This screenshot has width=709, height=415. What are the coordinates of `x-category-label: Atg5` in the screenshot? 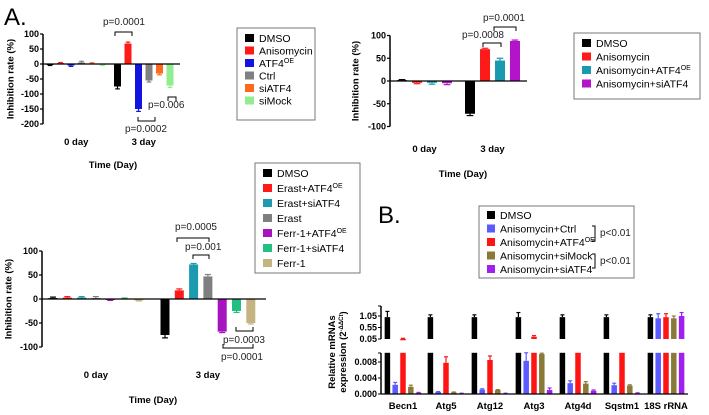 It's located at (446, 406).